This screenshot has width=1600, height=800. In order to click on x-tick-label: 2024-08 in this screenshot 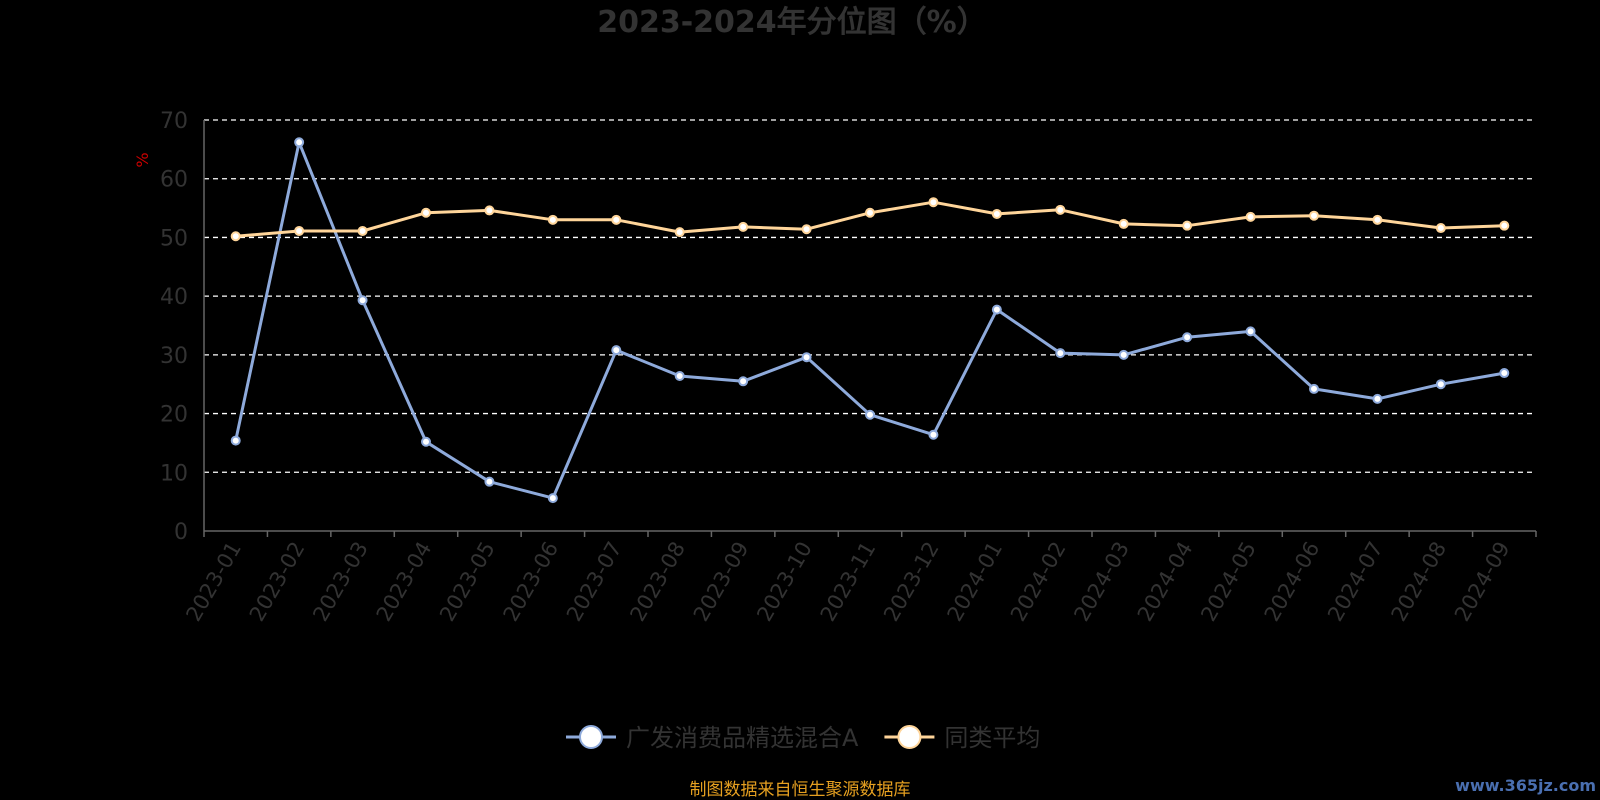, I will do `click(1419, 582)`.